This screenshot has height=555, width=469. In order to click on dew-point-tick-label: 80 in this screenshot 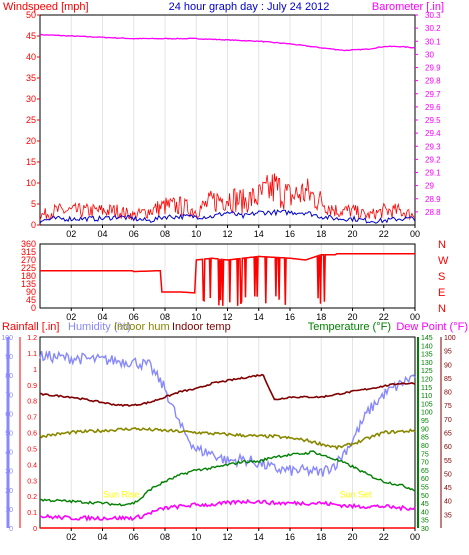, I will do `click(448, 393)`.